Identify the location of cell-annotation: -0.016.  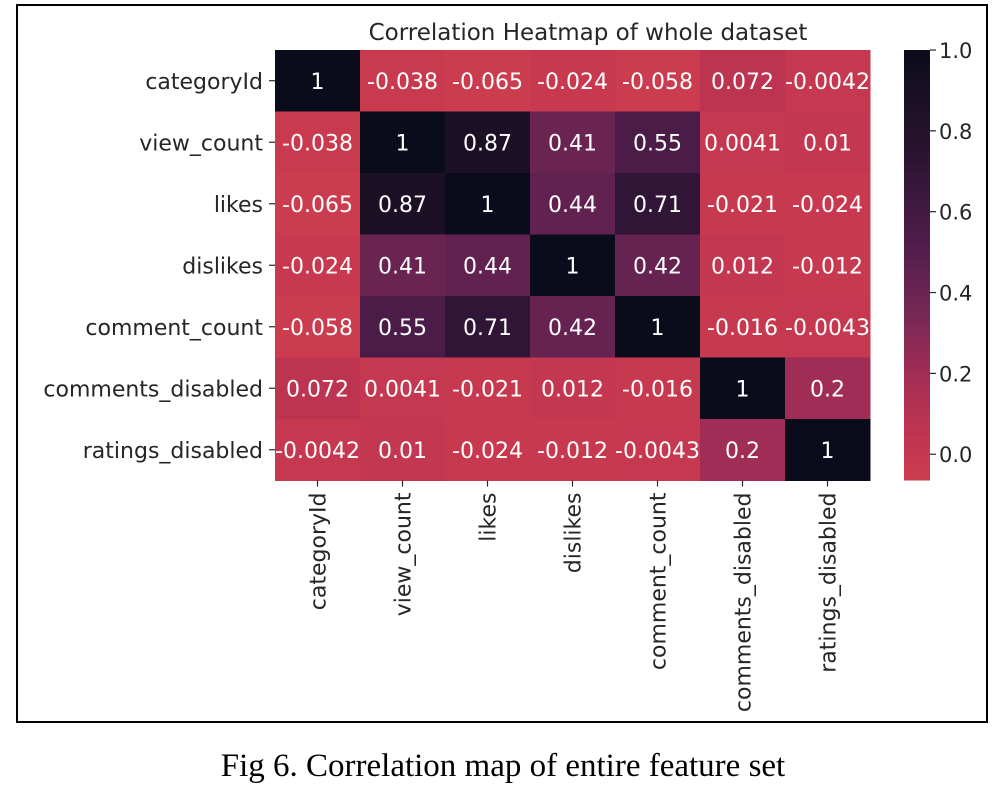
(742, 328).